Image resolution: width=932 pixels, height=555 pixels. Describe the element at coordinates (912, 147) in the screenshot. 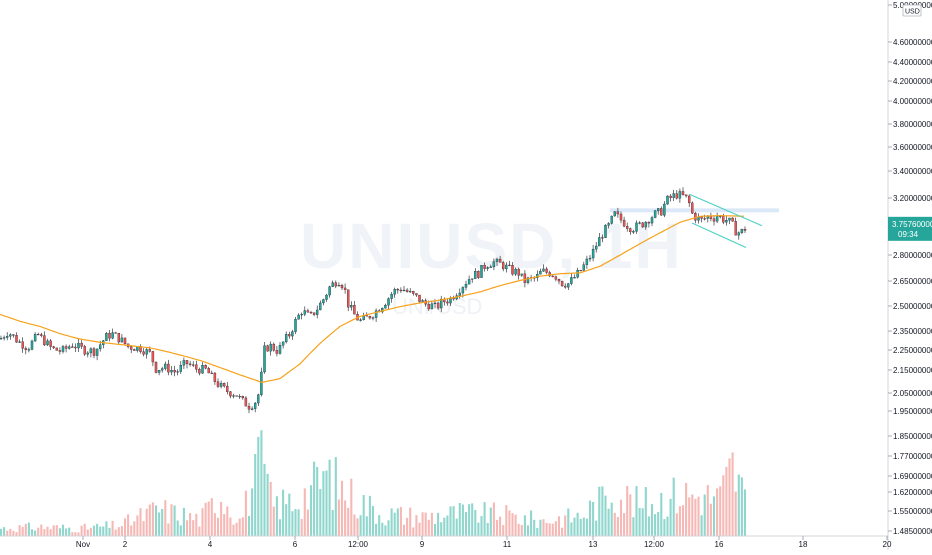

I see `price-tick-label: 3.60000000` at that location.